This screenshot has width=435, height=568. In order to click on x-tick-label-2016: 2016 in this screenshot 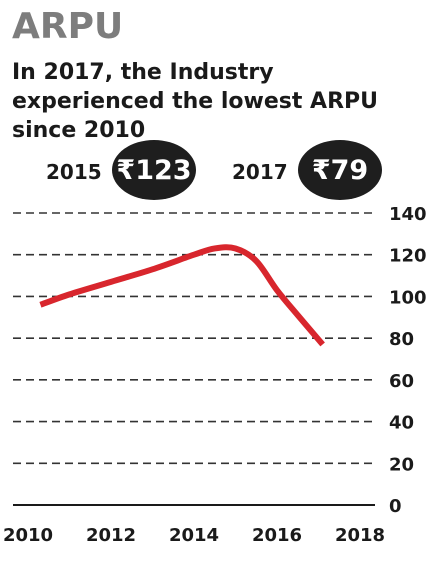, I will do `click(277, 535)`.